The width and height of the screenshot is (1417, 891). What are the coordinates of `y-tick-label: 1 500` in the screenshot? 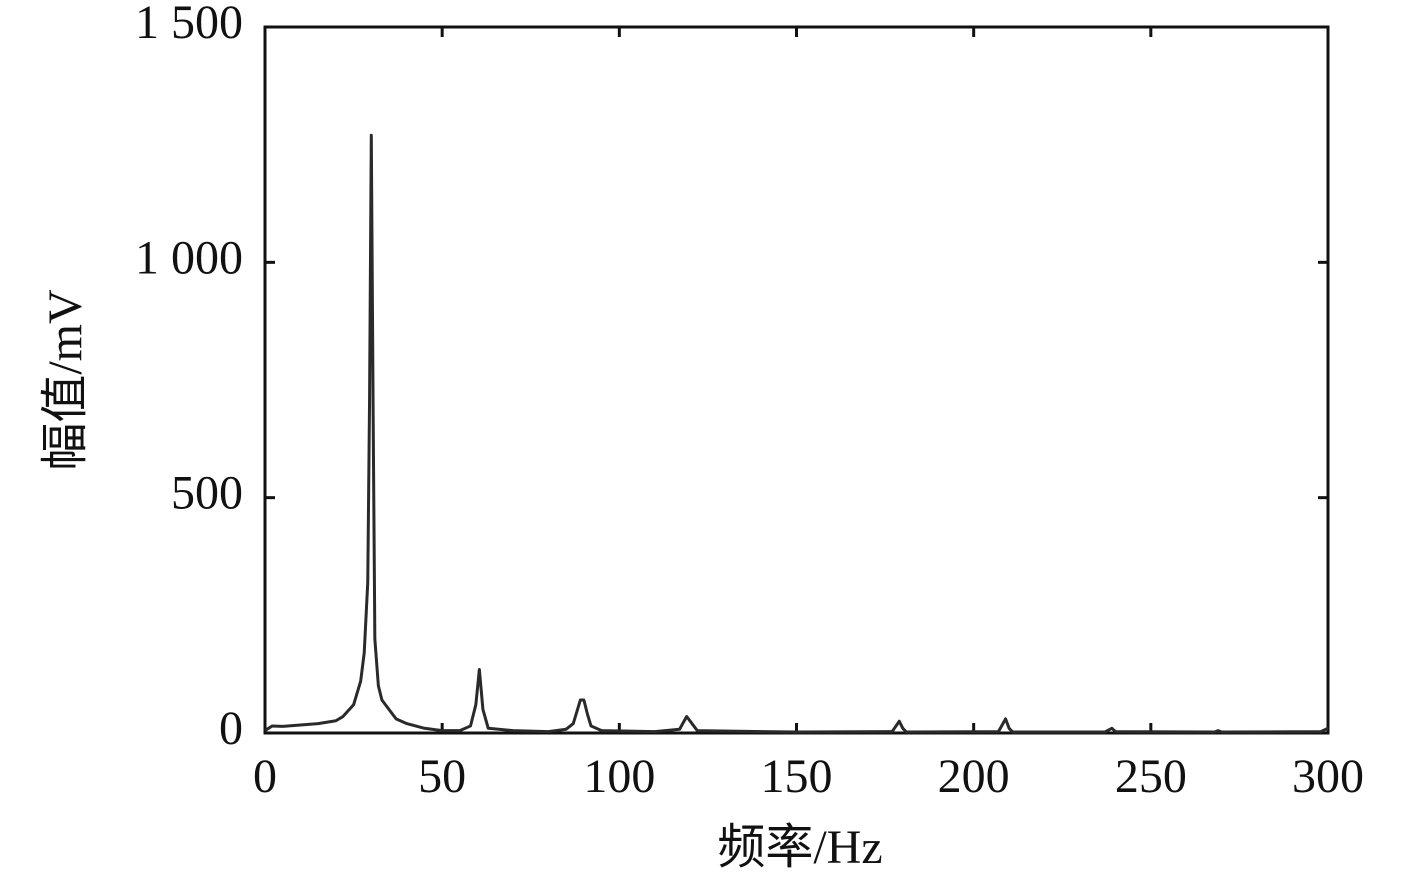 It's located at (189, 24).